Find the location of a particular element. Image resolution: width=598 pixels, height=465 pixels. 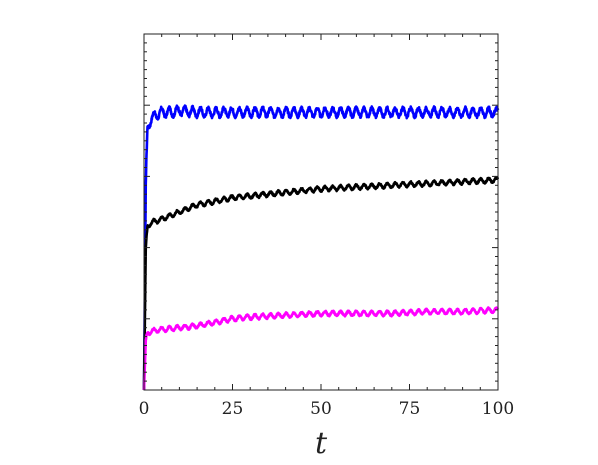

x-axis-title: t is located at coordinates (321, 443).